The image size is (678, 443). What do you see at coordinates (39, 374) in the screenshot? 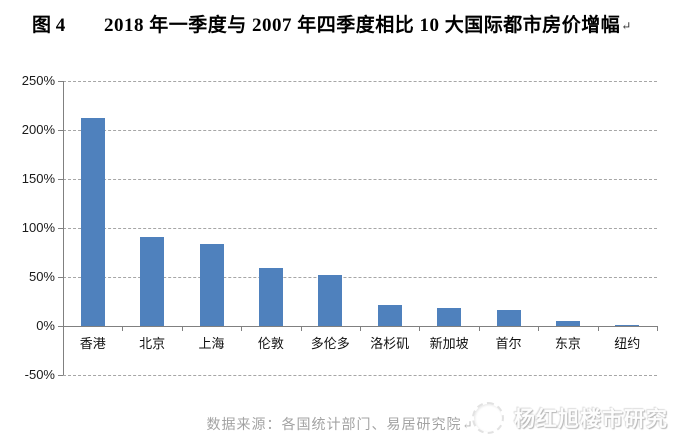
I see `y-tick-label: -50%` at bounding box center [39, 374].